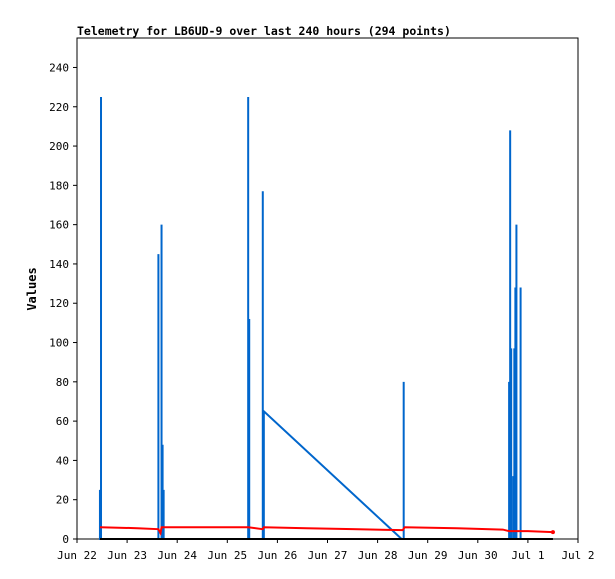  What do you see at coordinates (177, 555) in the screenshot?
I see `x-tick-label: Jun 24` at bounding box center [177, 555].